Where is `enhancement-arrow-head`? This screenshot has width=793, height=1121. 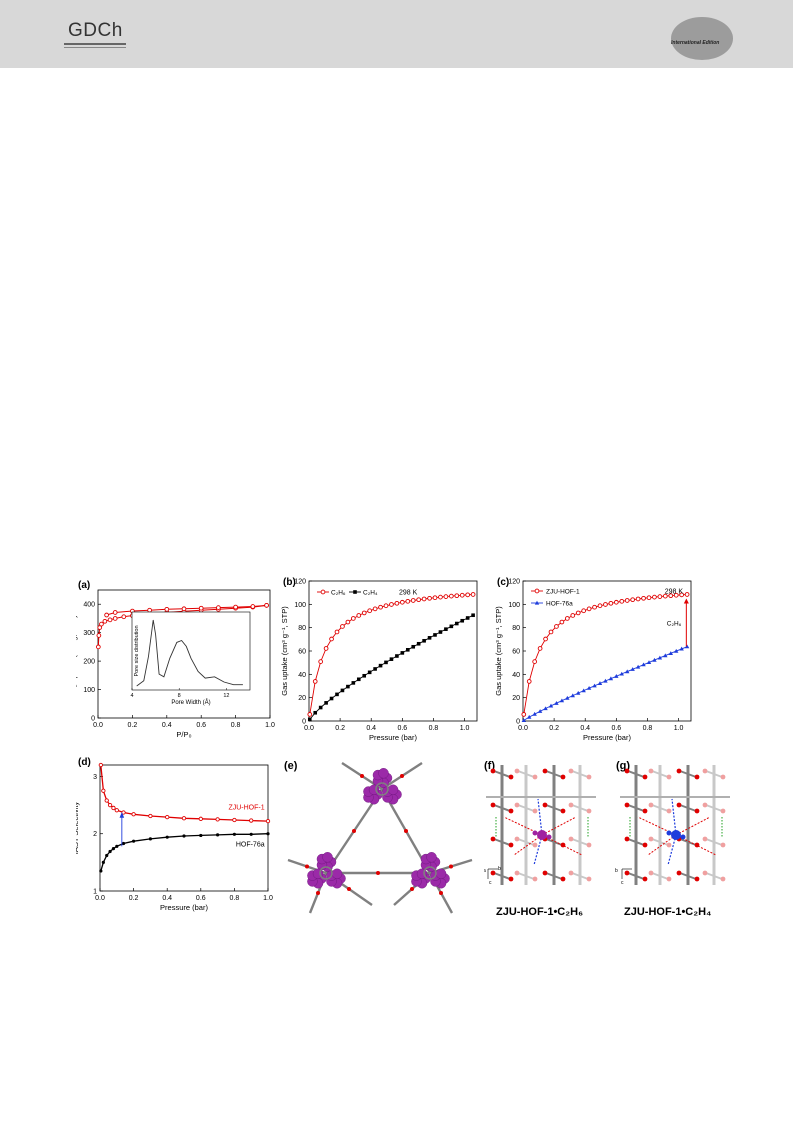
enhancement-arrow-head is located at coordinates (122, 814).